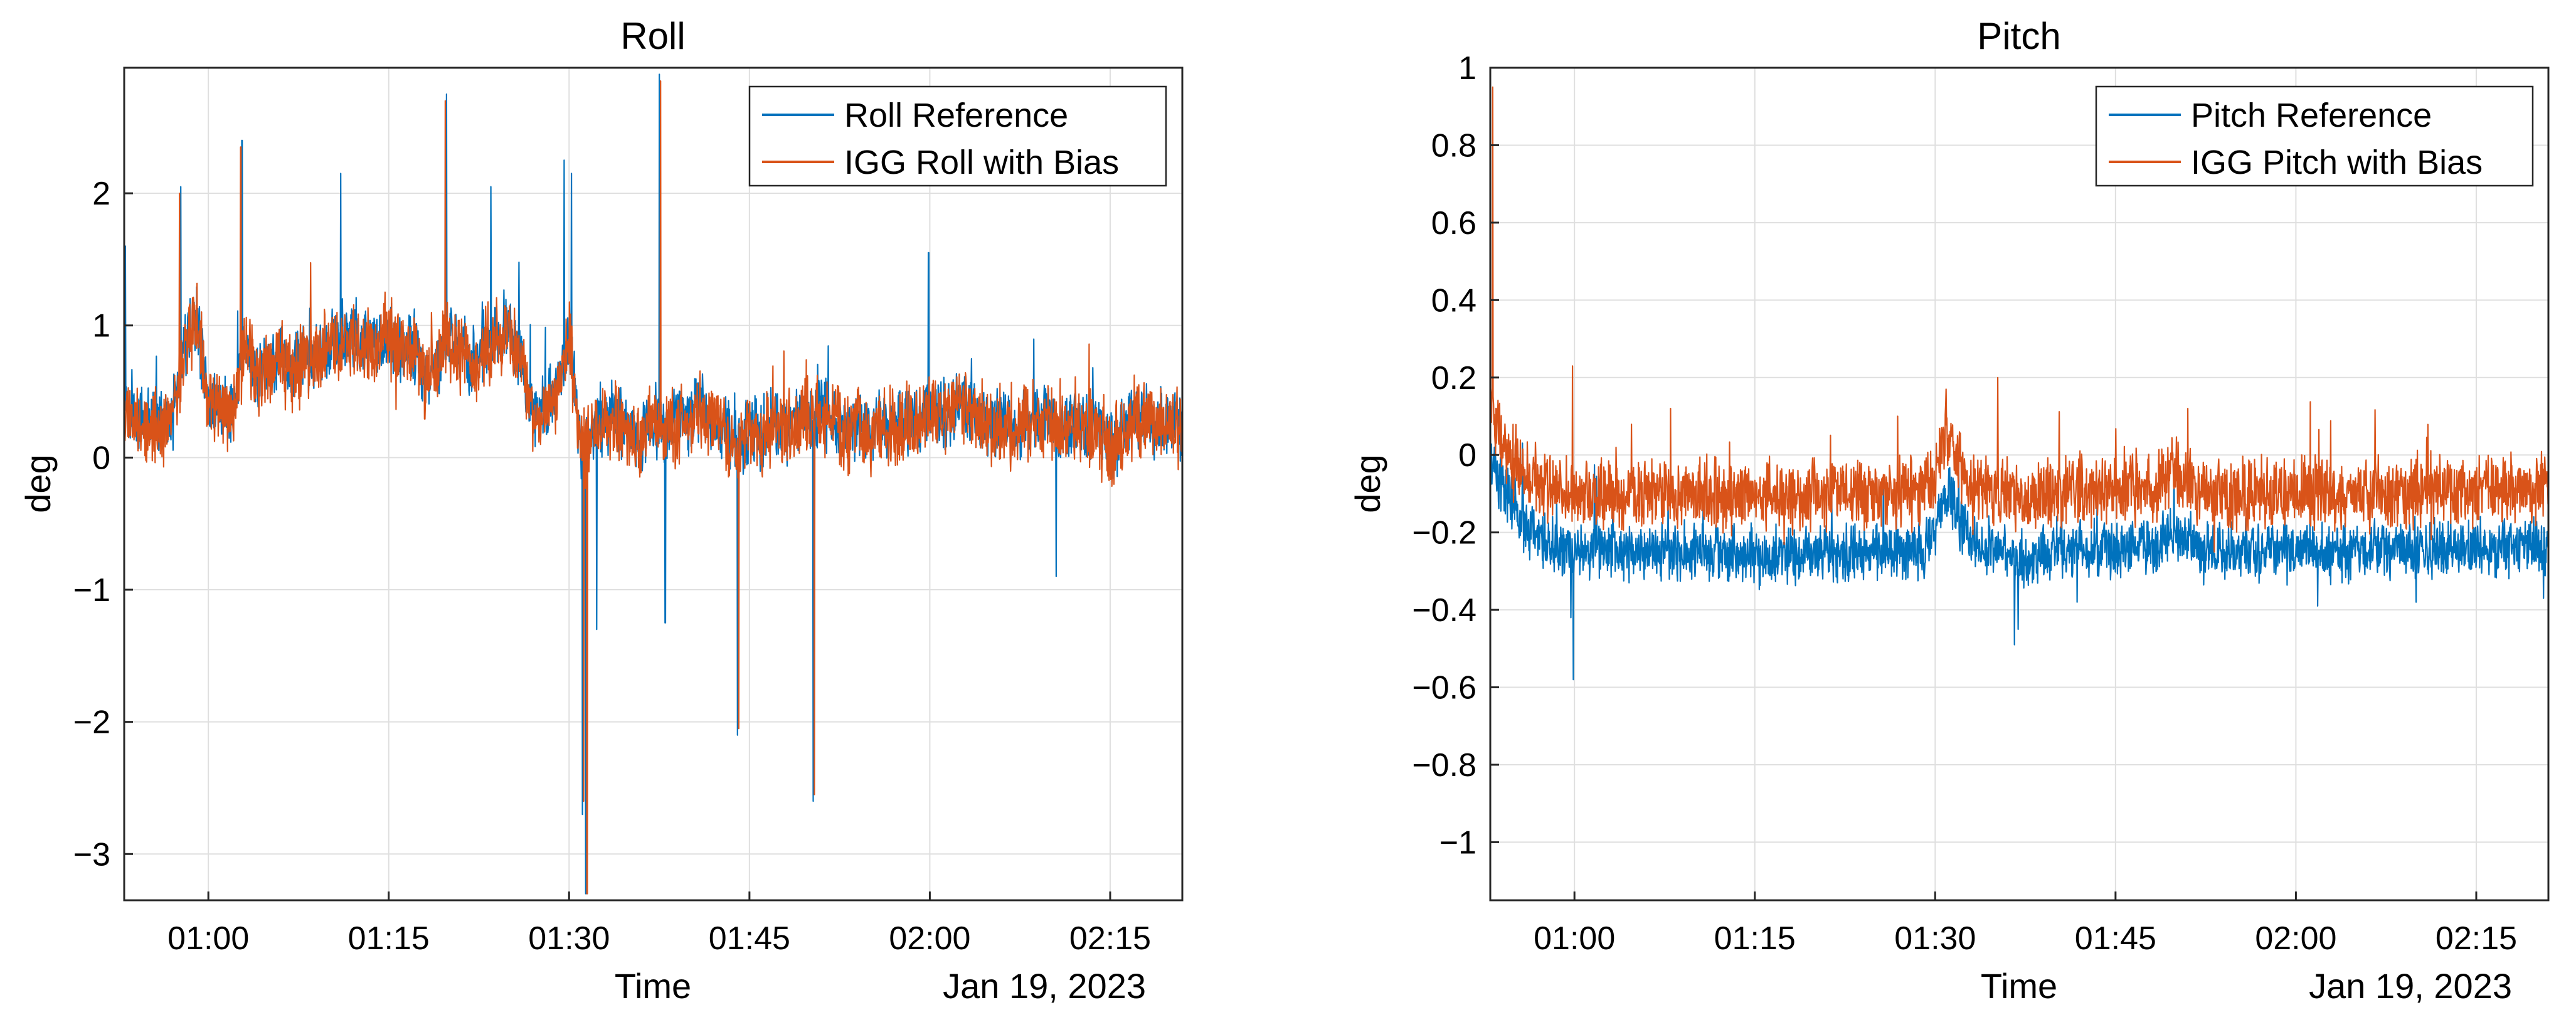  What do you see at coordinates (981, 163) in the screenshot?
I see `roll-legend-label-igg: IGG Roll with Bias` at bounding box center [981, 163].